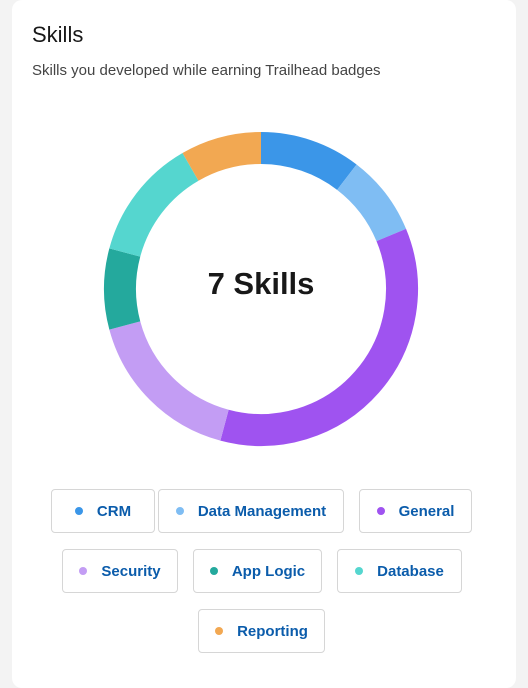  Describe the element at coordinates (78, 511) in the screenshot. I see `legend-dot-crm` at that location.